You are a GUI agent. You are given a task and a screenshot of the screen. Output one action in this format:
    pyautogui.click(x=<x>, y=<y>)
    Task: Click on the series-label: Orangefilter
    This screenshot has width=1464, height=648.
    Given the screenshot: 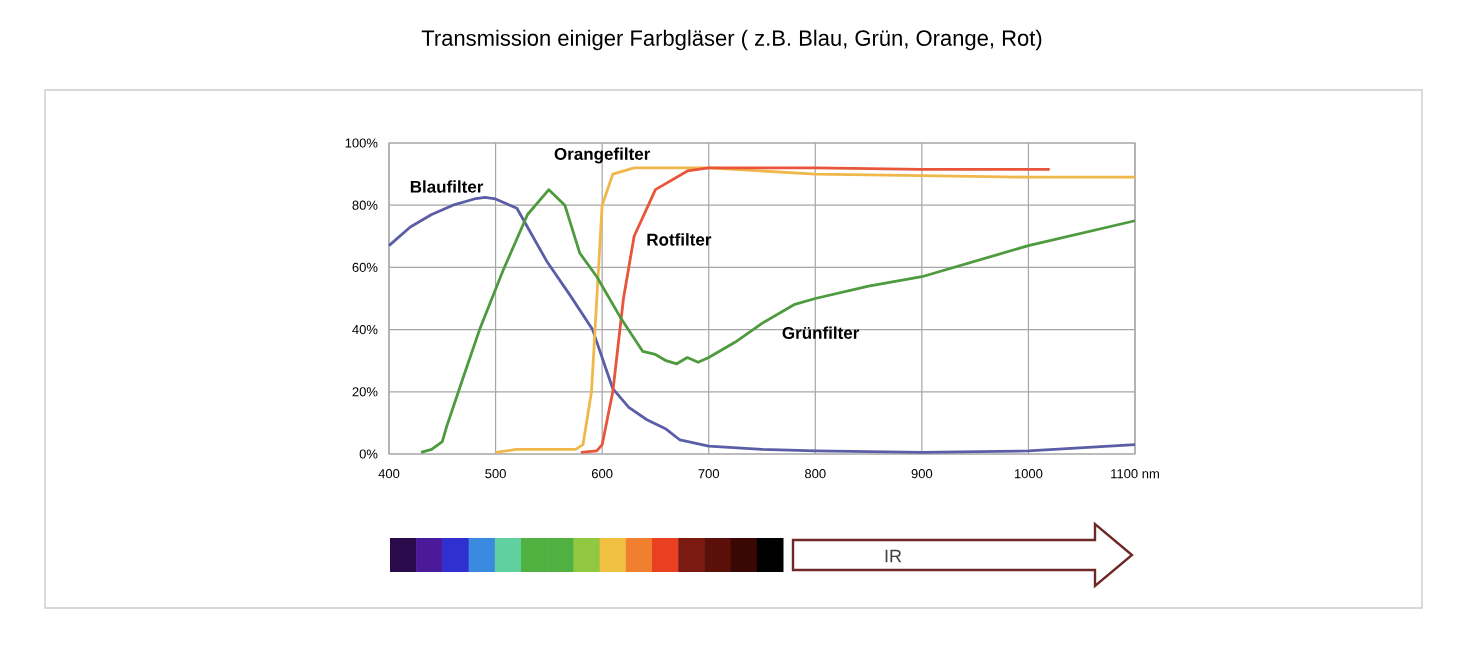 What is the action you would take?
    pyautogui.click(x=602, y=155)
    